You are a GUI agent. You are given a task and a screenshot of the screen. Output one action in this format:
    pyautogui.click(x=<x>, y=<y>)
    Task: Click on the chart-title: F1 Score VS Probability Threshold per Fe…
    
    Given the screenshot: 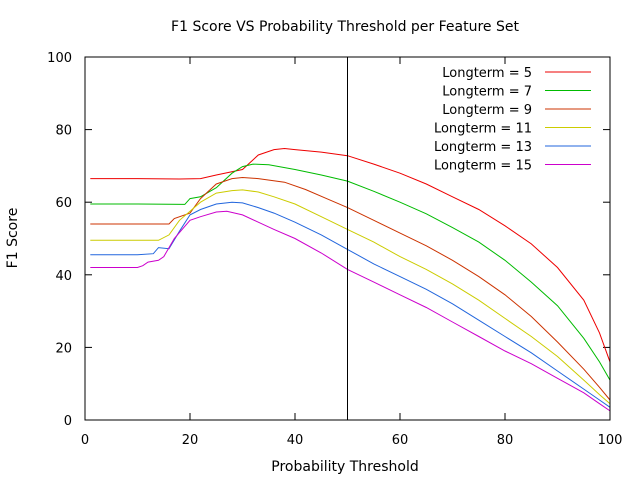 What is the action you would take?
    pyautogui.click(x=345, y=27)
    